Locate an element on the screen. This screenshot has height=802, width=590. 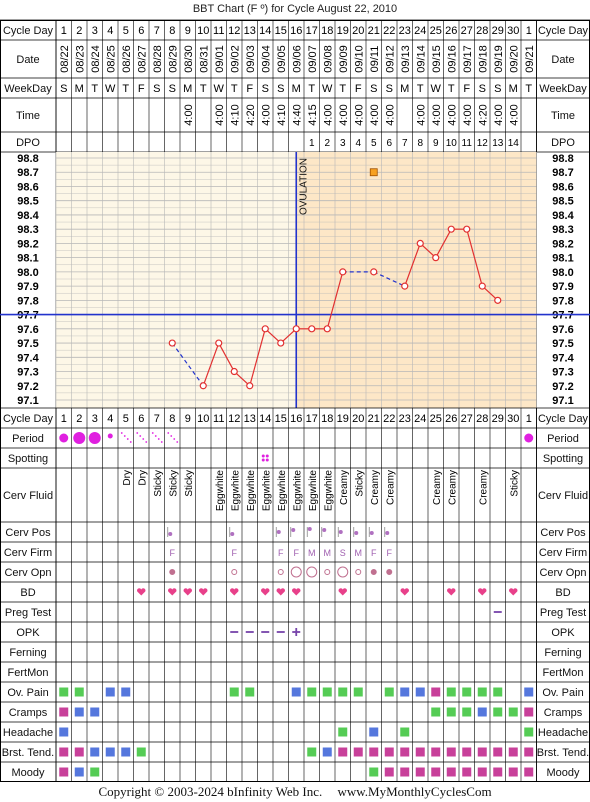
row-label-right-fertmon: FertMon is located at coordinates (563, 673).